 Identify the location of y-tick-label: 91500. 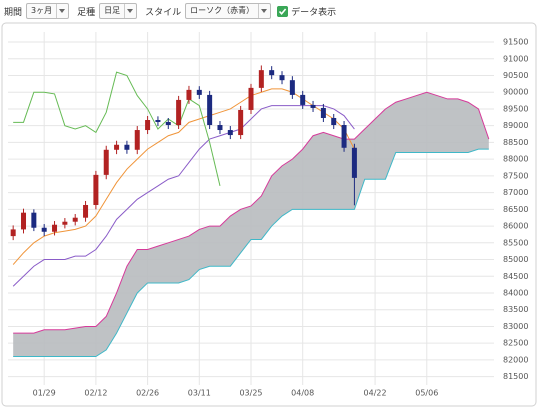
(515, 42).